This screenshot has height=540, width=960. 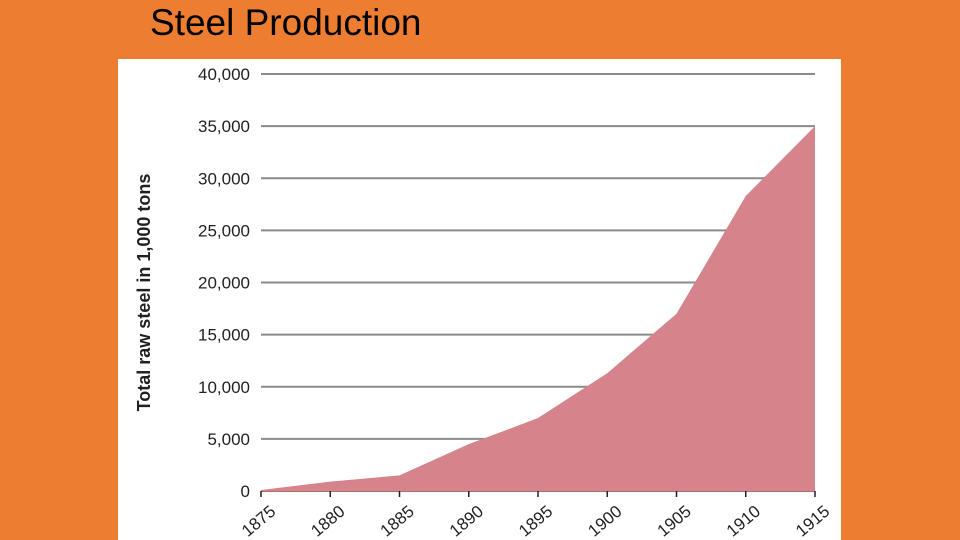 What do you see at coordinates (224, 126) in the screenshot?
I see `y-tick-label: 35,000` at bounding box center [224, 126].